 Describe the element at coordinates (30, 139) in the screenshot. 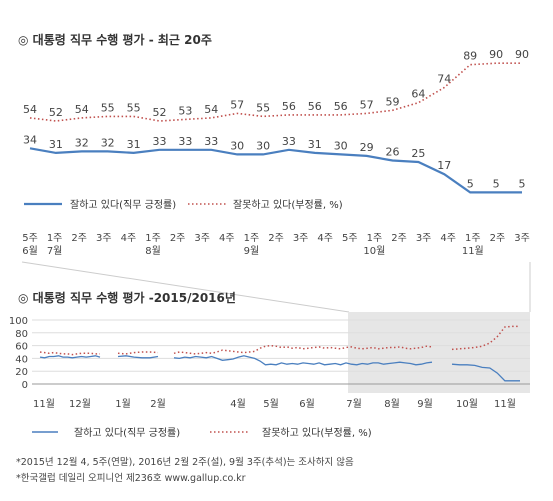

I see `approve-value-label: 34` at that location.